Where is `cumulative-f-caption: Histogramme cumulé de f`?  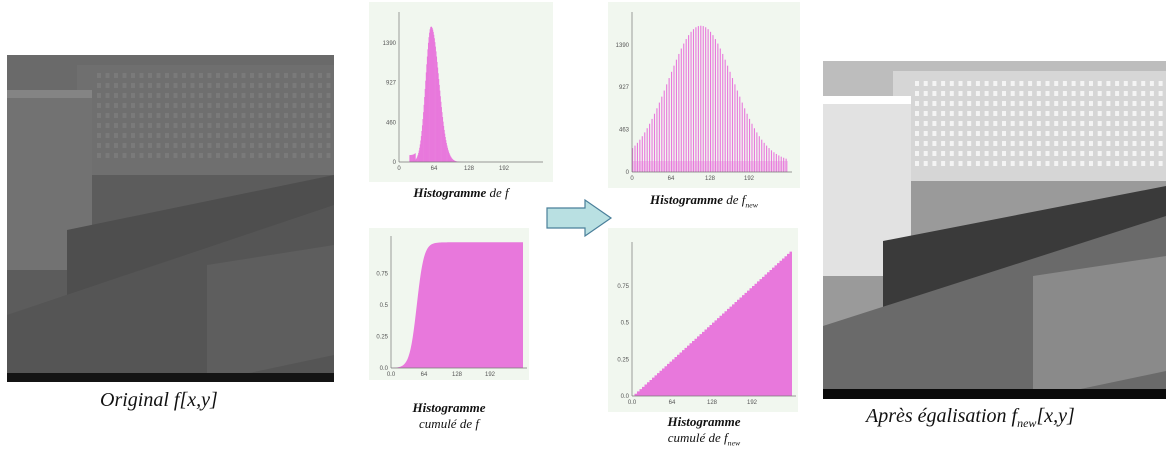 cumulative-f-caption: Histogramme cumulé de f is located at coordinates (449, 416).